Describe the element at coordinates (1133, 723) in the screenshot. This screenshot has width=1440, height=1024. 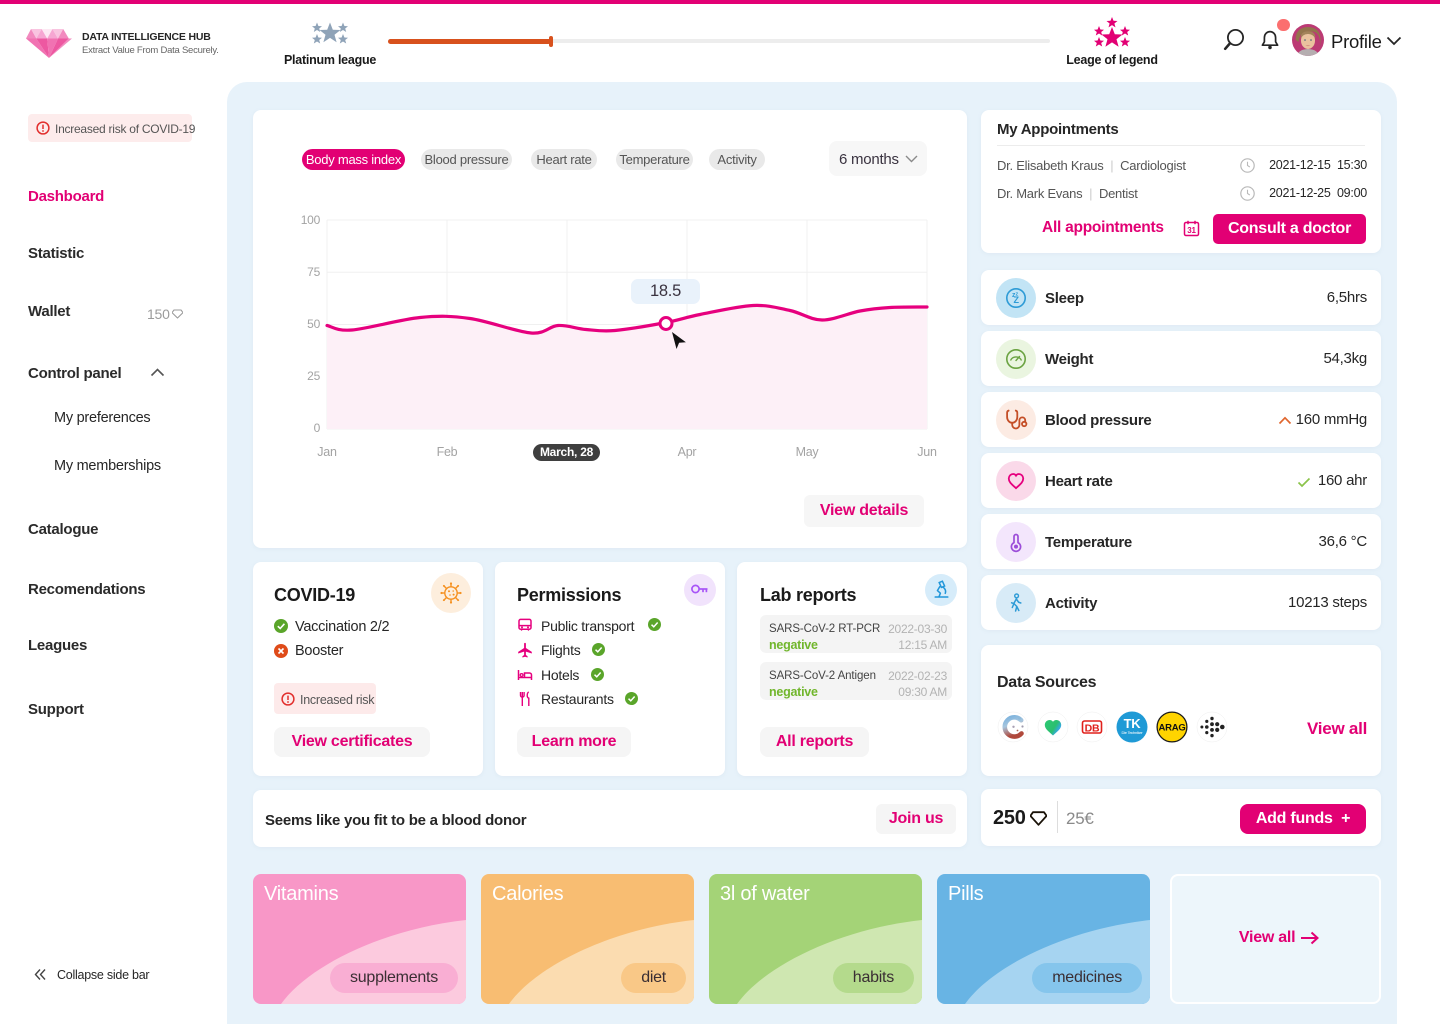
I see `svg-text: TK` at that location.